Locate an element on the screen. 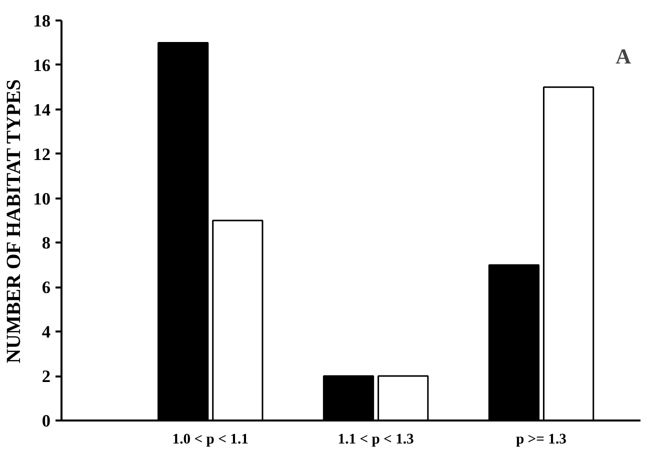 The image size is (651, 455). y-tick-label: 8 is located at coordinates (46, 243).